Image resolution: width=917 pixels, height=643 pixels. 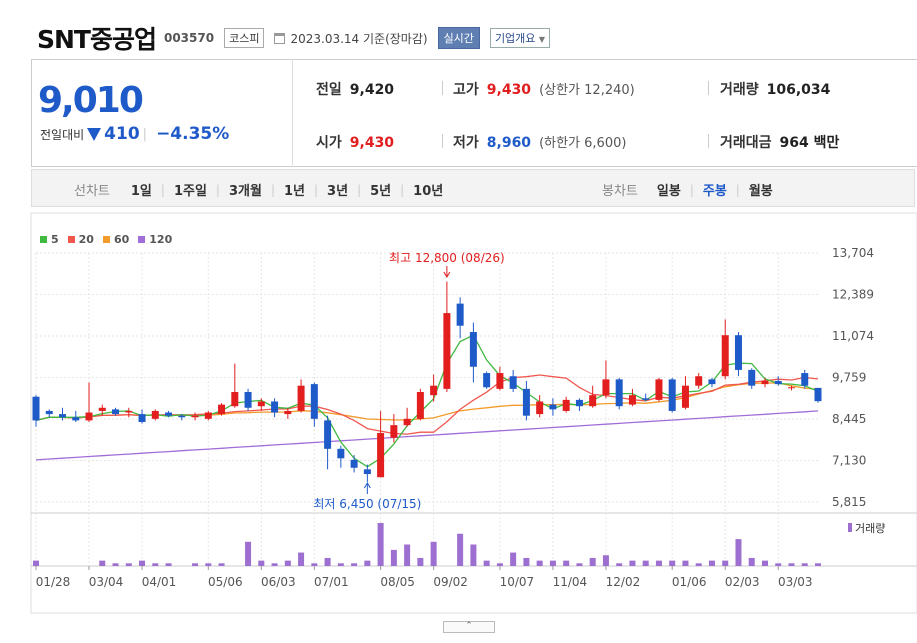 What do you see at coordinates (849, 378) in the screenshot?
I see `y-tick-label: 9,759` at bounding box center [849, 378].